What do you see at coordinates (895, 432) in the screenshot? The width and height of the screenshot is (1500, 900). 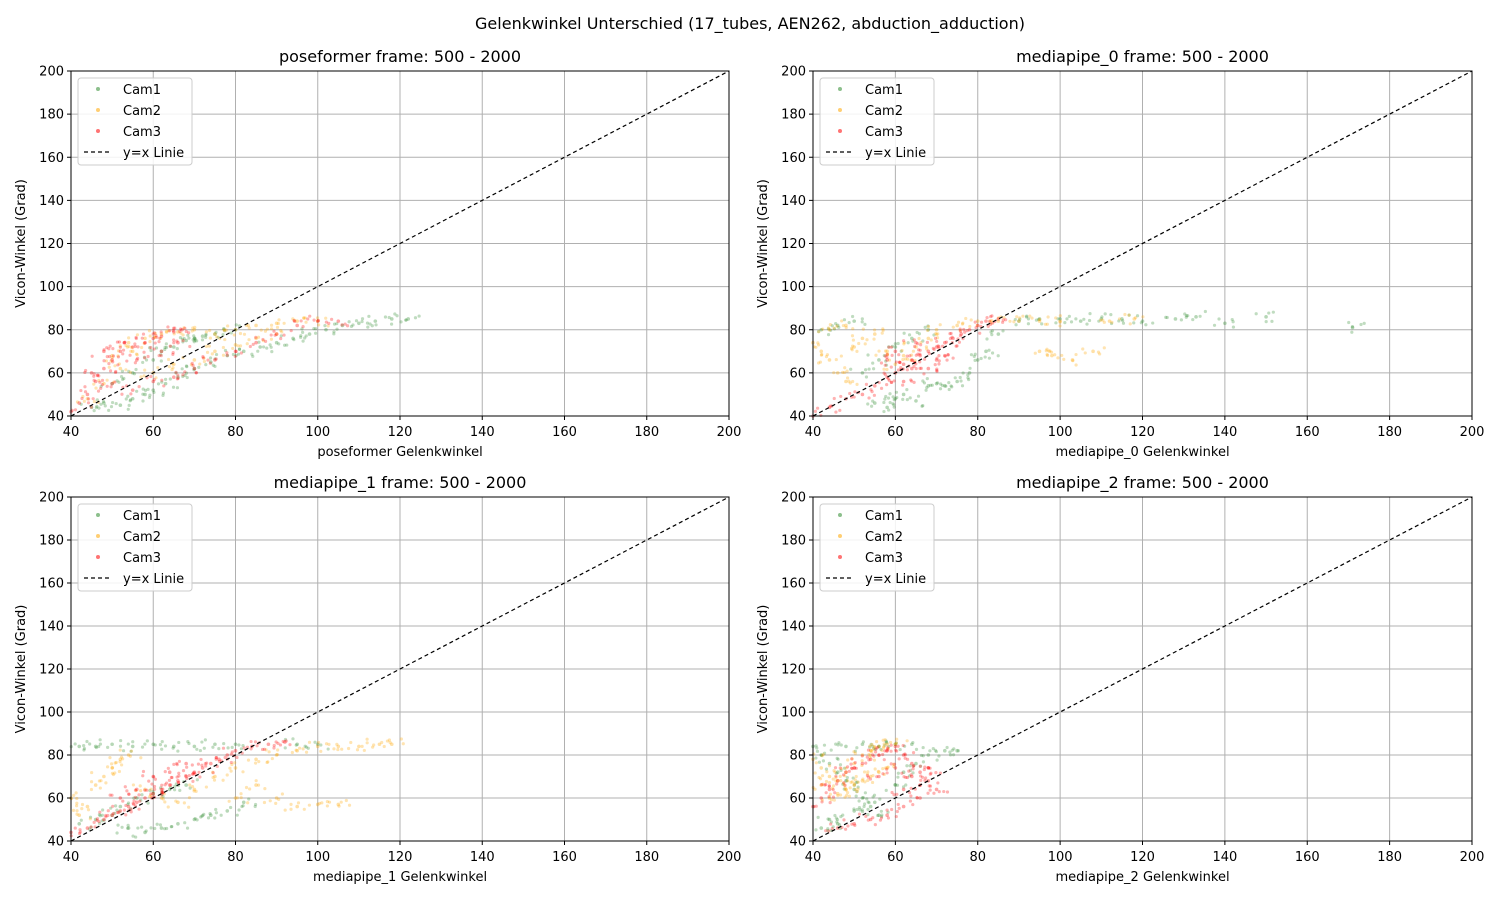 I see `x-tick-label: 60` at bounding box center [895, 432].